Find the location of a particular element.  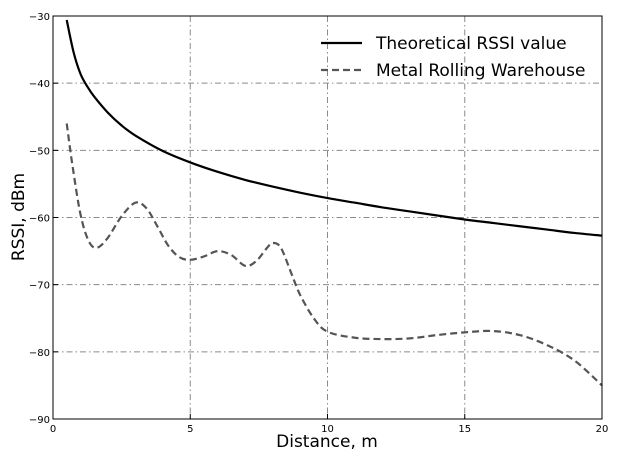

y-tick-label: −80 is located at coordinates (39, 353).